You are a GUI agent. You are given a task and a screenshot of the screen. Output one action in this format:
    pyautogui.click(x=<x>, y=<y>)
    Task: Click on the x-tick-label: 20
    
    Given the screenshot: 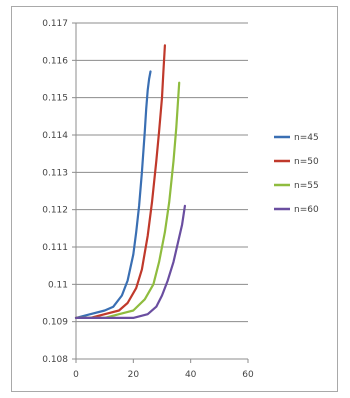 What is the action you would take?
    pyautogui.click(x=134, y=375)
    